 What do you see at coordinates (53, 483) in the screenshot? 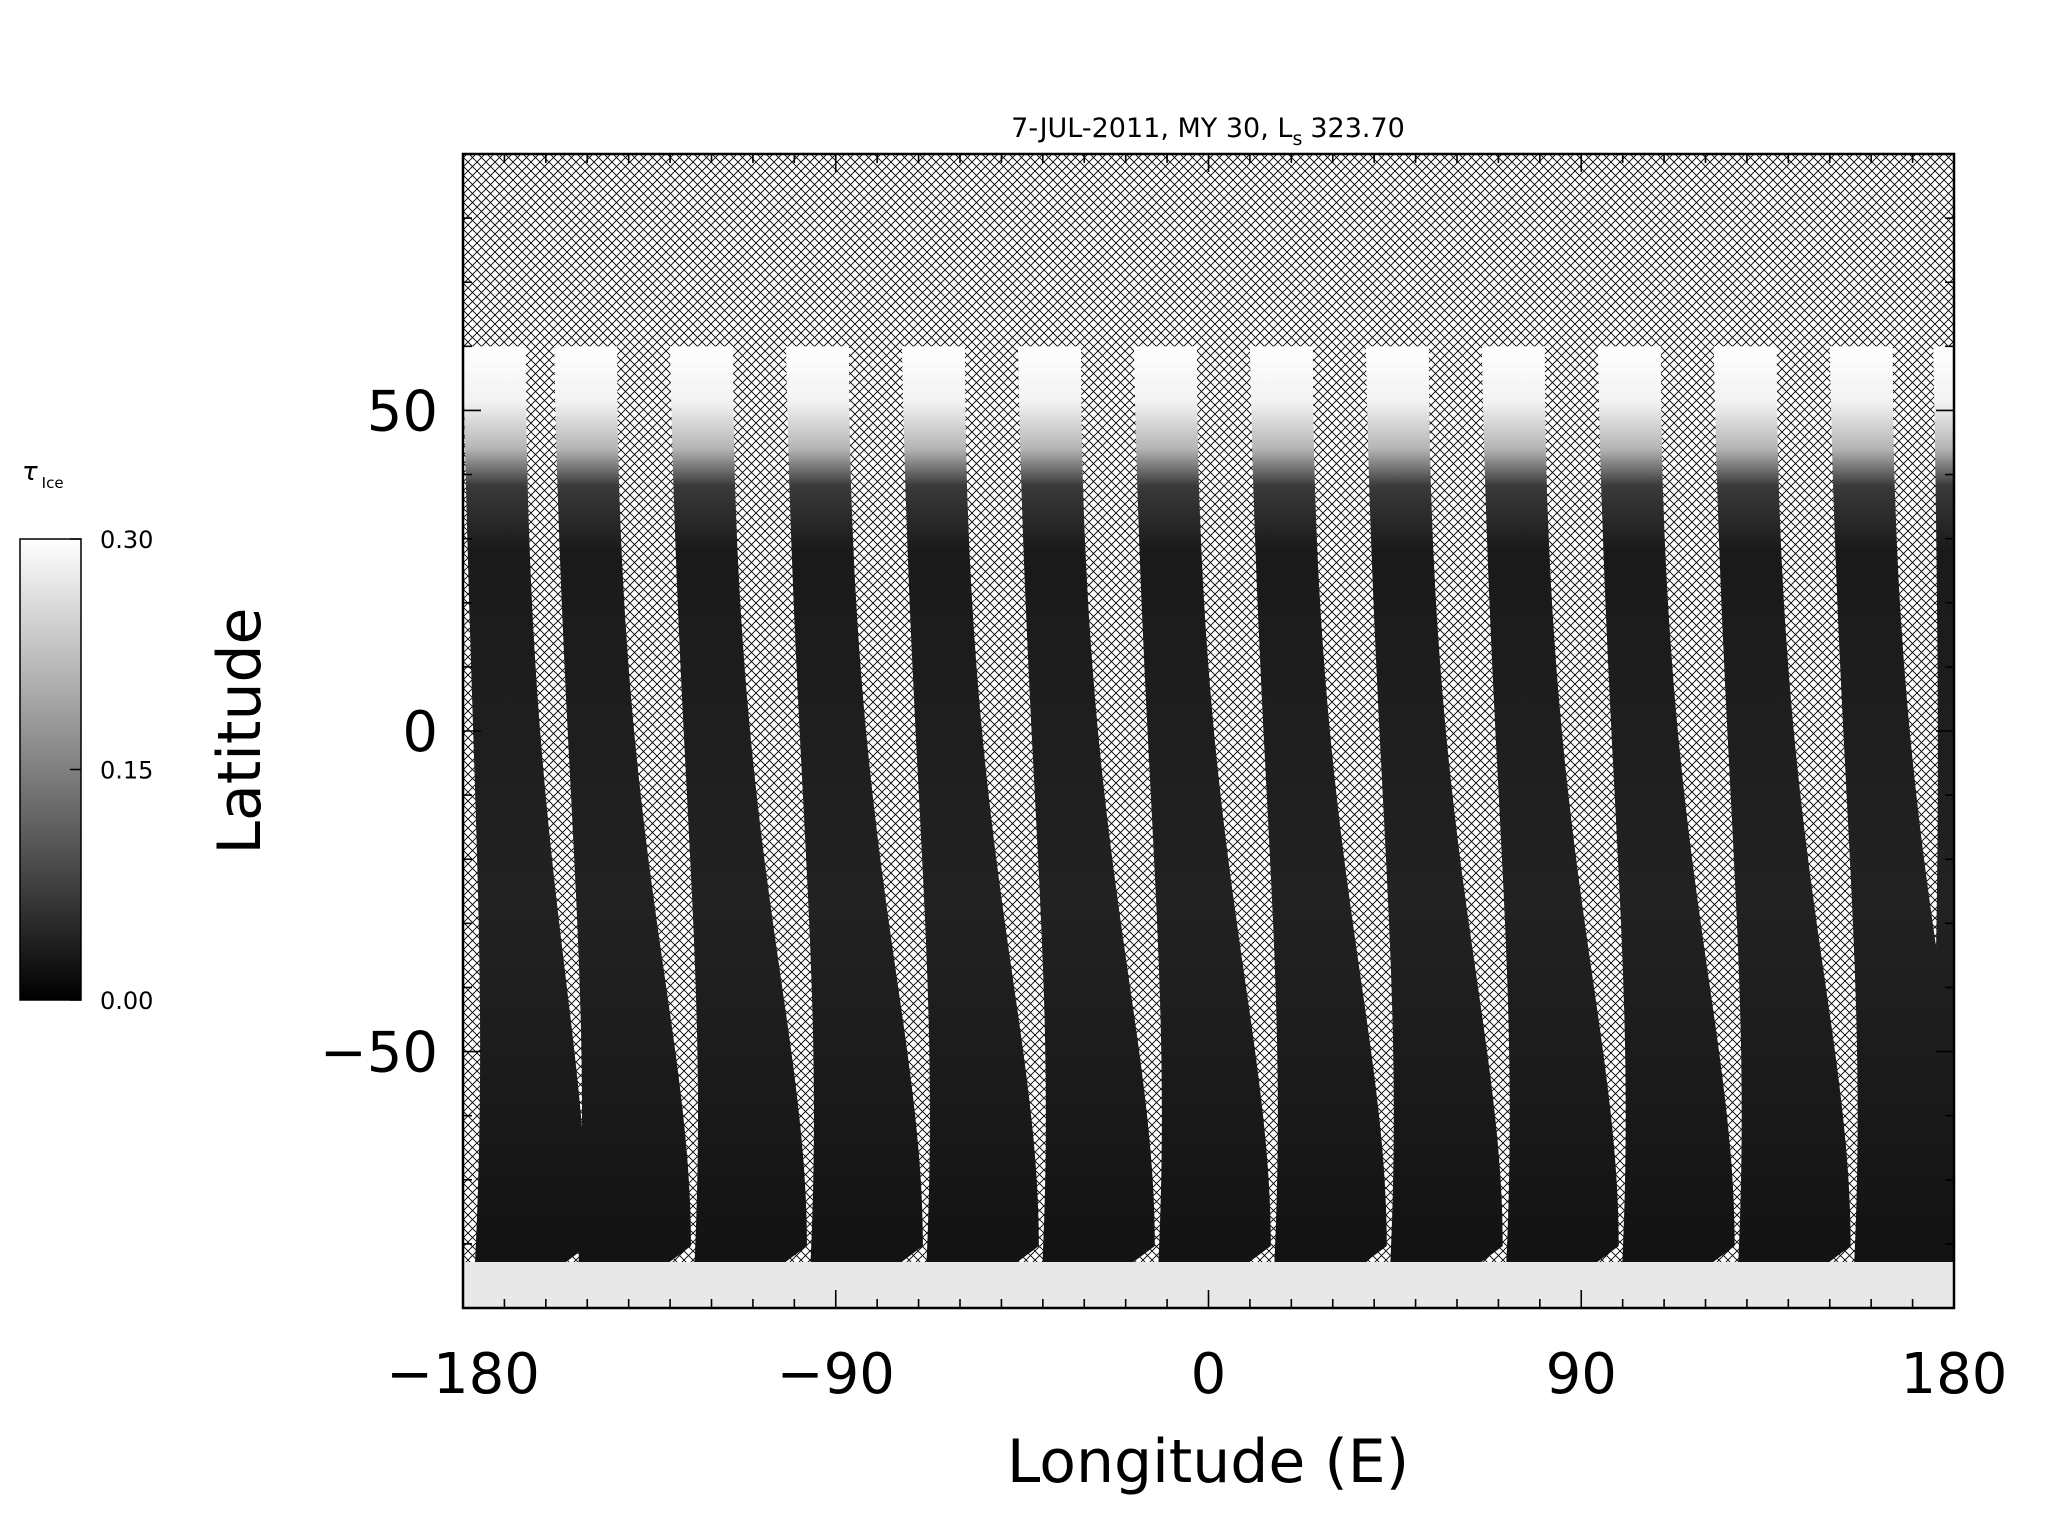
I see `colorbar-subscript: Ice` at bounding box center [53, 483].